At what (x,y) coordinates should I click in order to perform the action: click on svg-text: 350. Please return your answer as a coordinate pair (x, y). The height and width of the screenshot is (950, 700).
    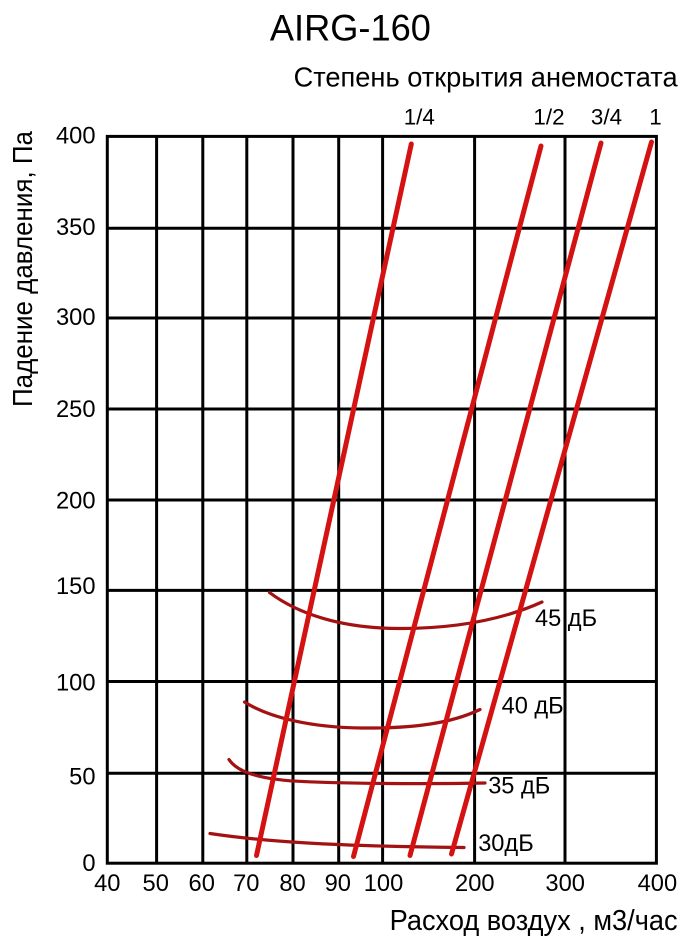
    Looking at the image, I should click on (76, 228).